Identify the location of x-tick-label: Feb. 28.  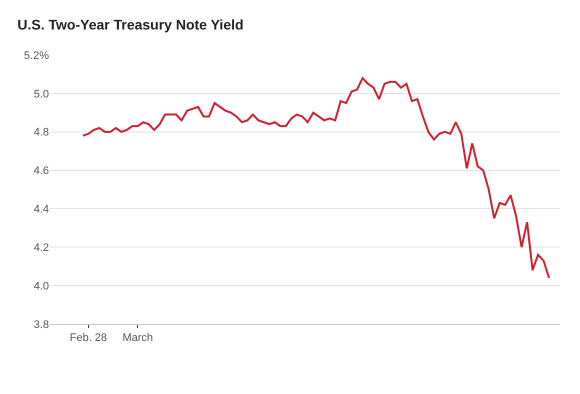
(89, 338).